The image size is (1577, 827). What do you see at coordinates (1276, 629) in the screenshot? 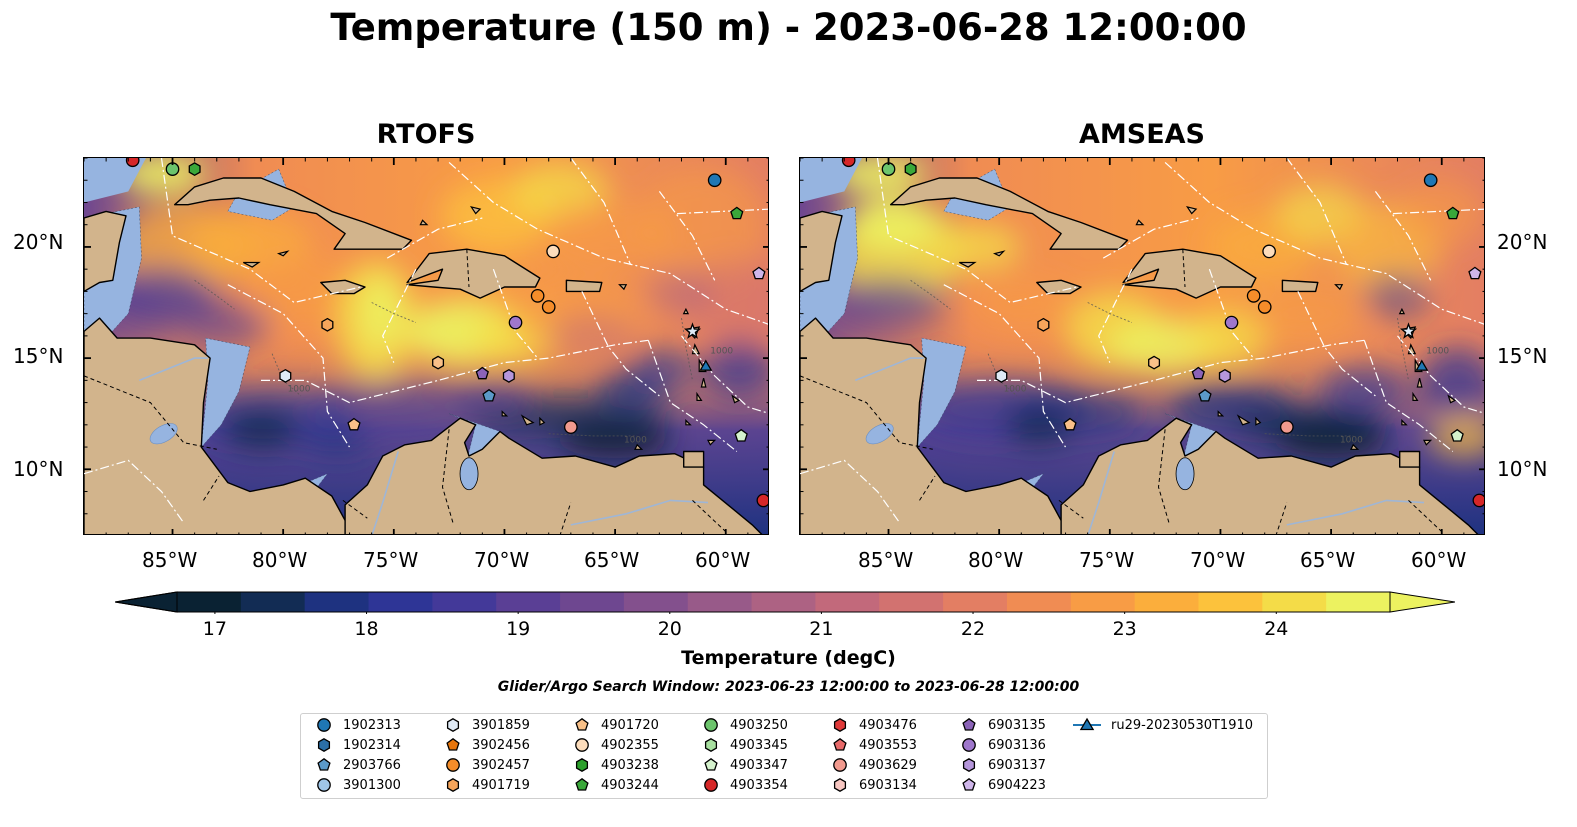
I see `colorbar-tick-label: 24` at bounding box center [1276, 629].